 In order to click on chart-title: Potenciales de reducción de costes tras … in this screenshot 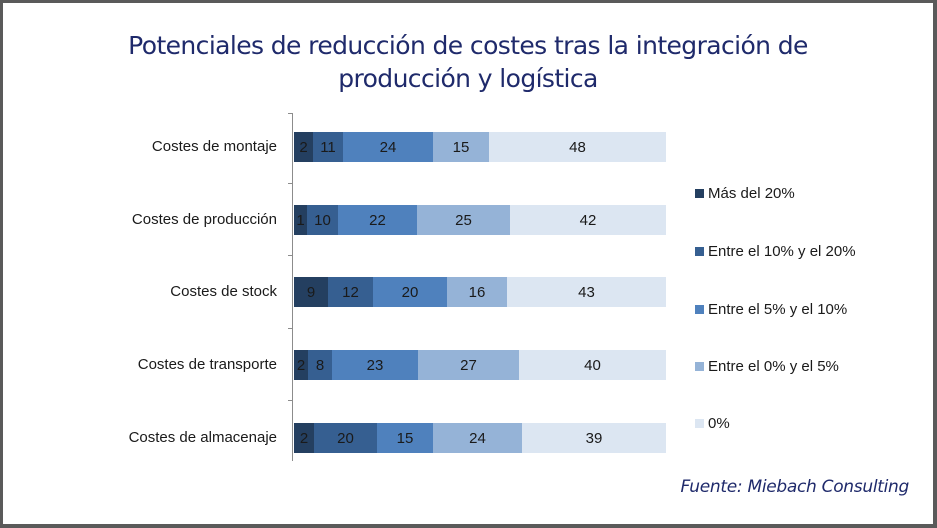, I will do `click(468, 62)`.